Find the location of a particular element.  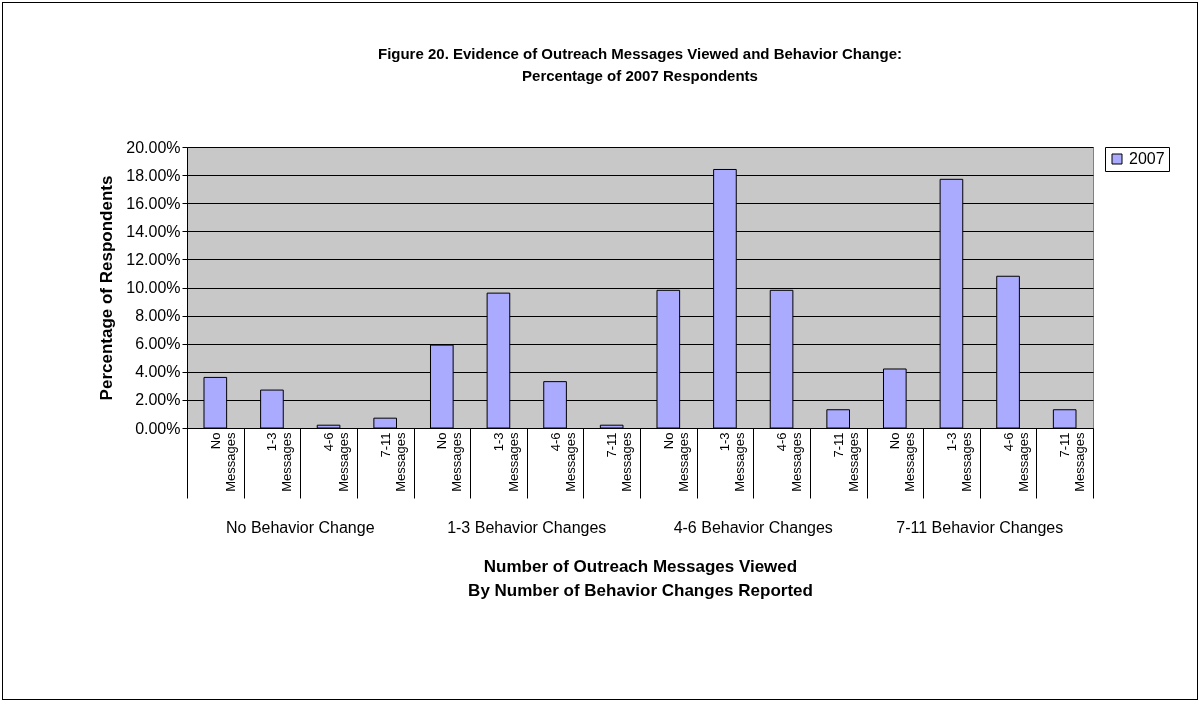

y-tick-label: 0.00% is located at coordinates (158, 428).